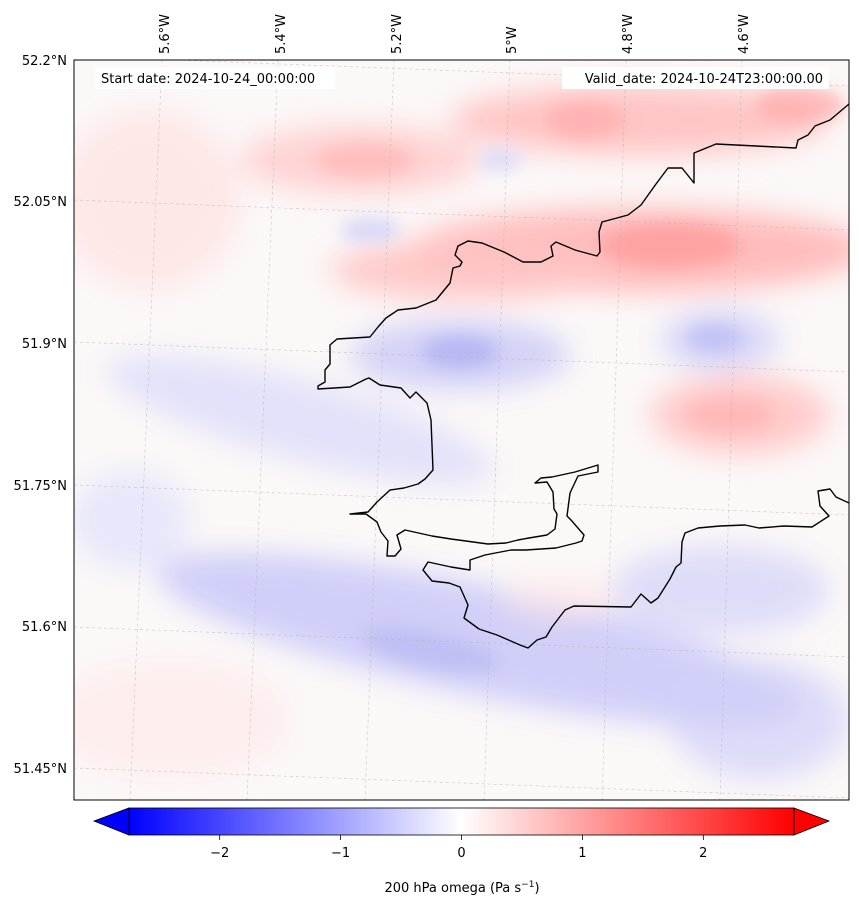 The image size is (859, 908). I want to click on lat-label-51-45n: 51.45°N, so click(40, 769).